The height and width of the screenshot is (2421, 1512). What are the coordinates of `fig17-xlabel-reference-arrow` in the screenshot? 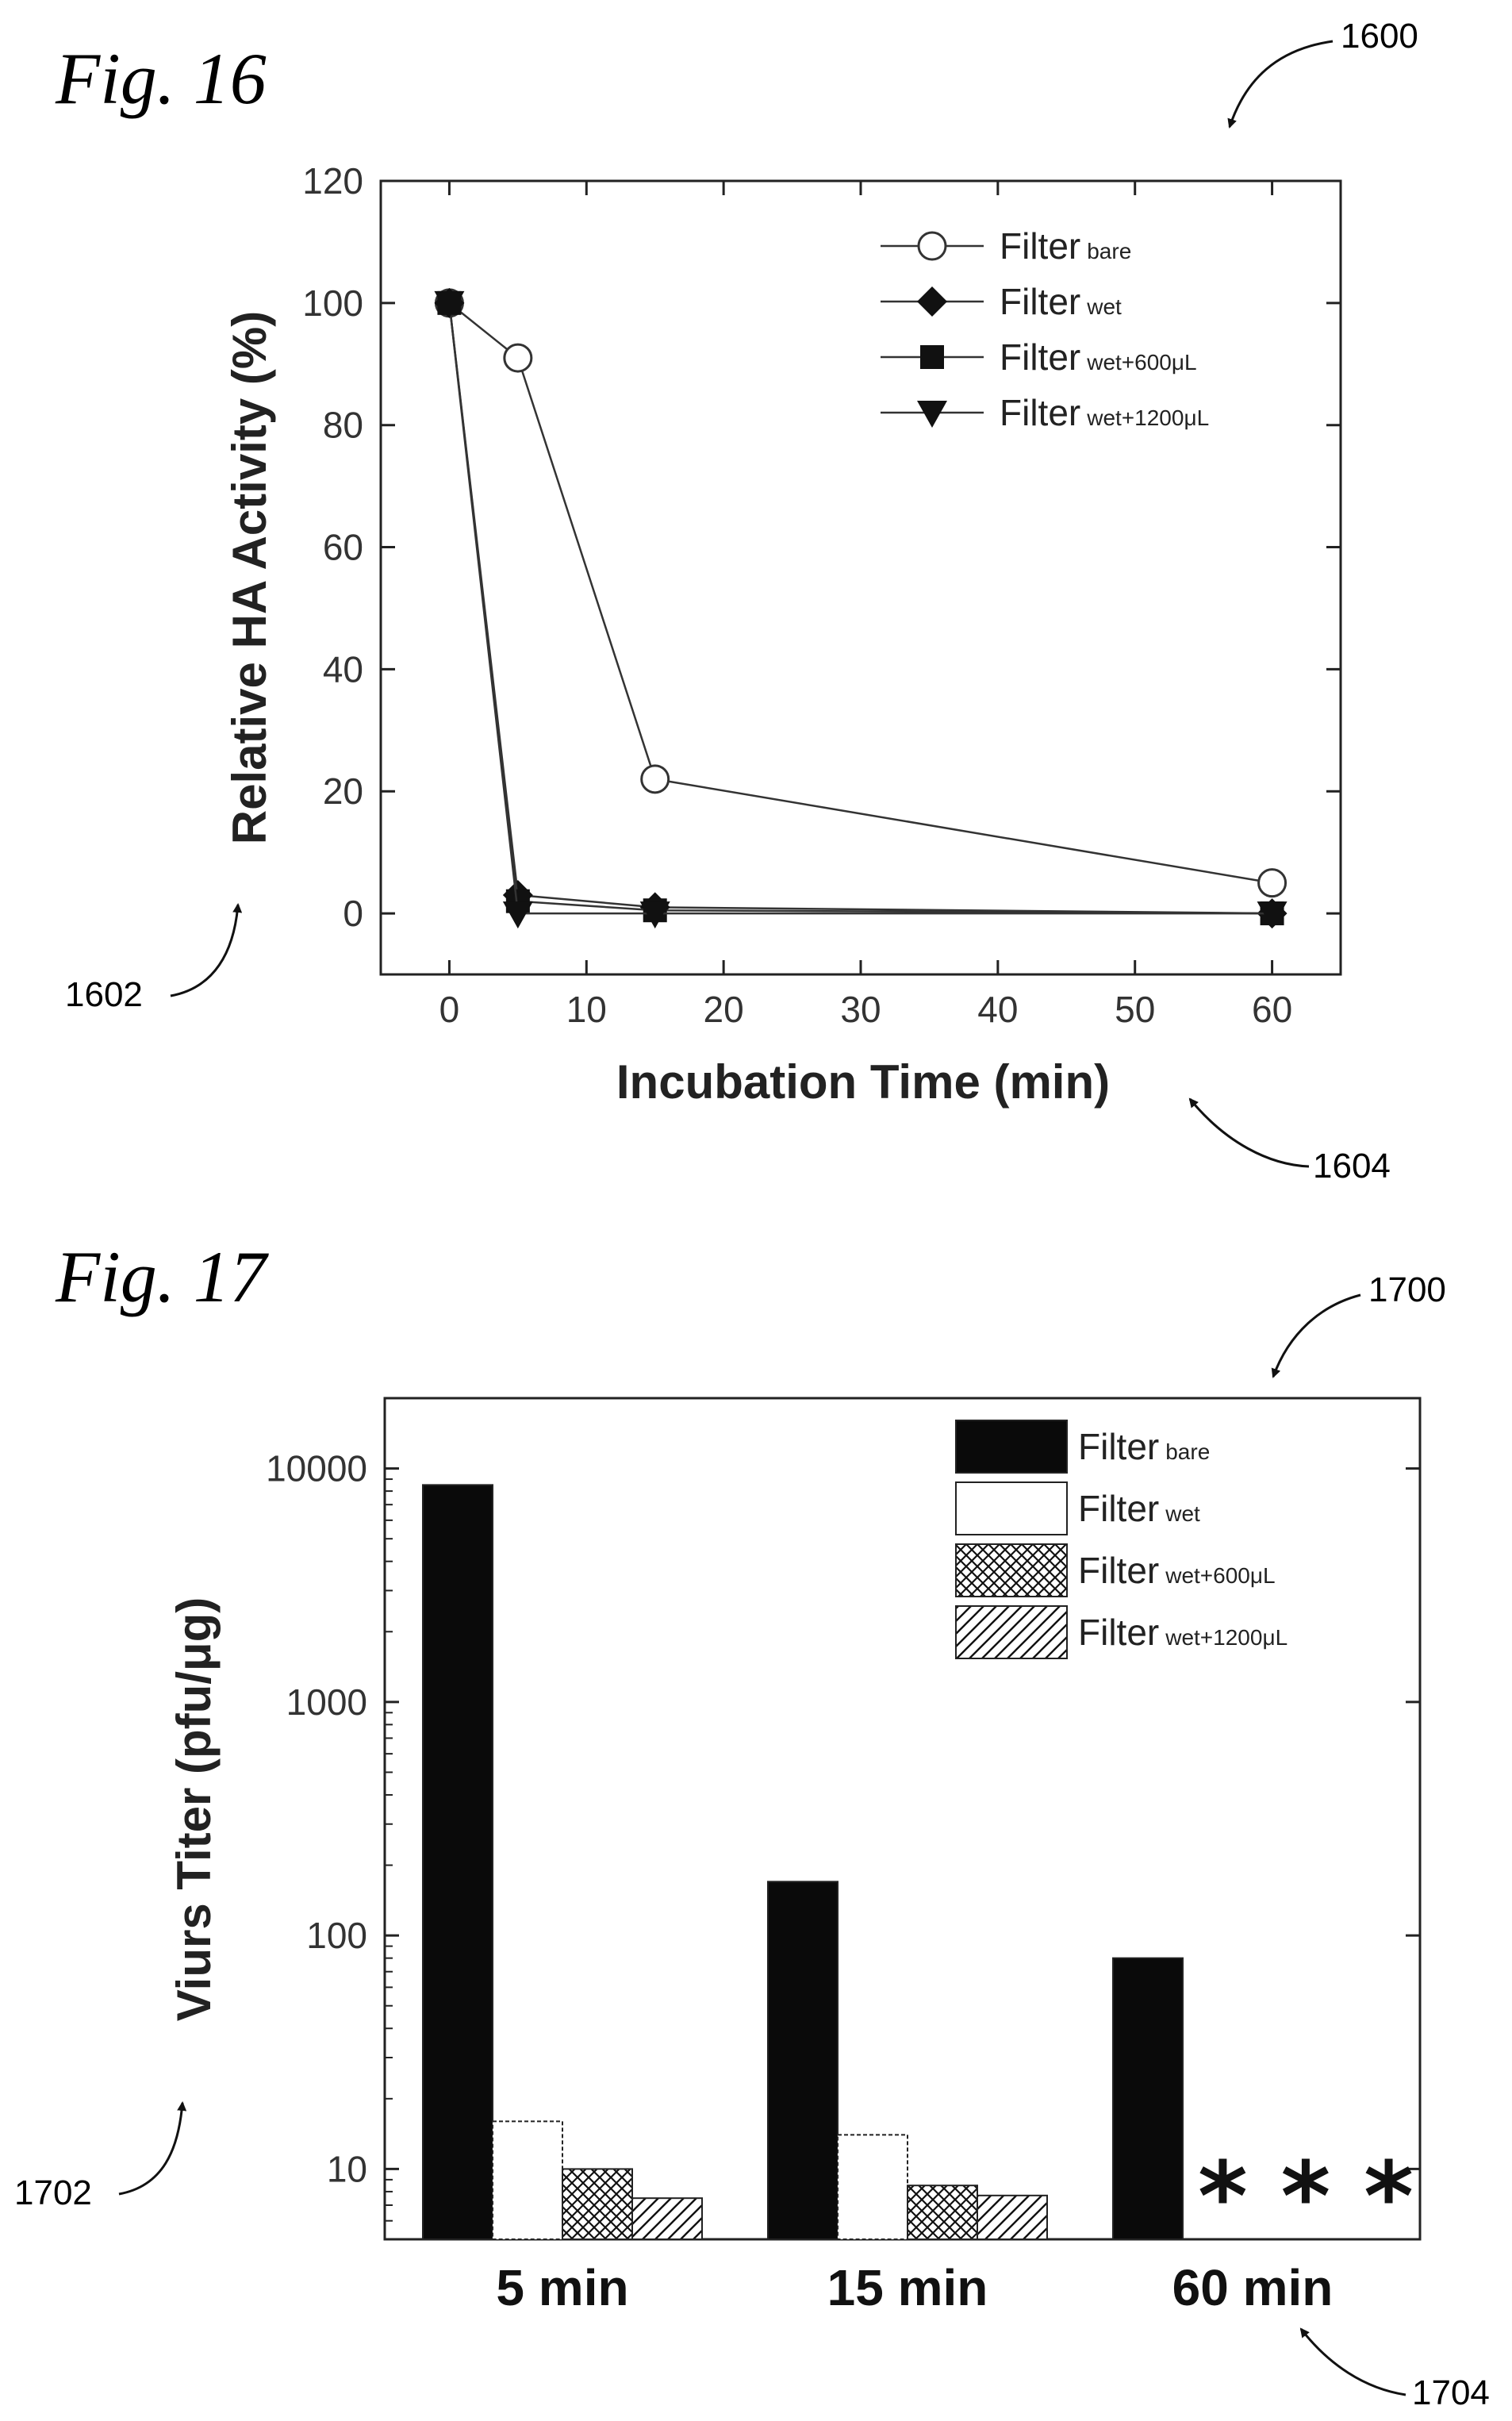 It's located at (1353, 2361).